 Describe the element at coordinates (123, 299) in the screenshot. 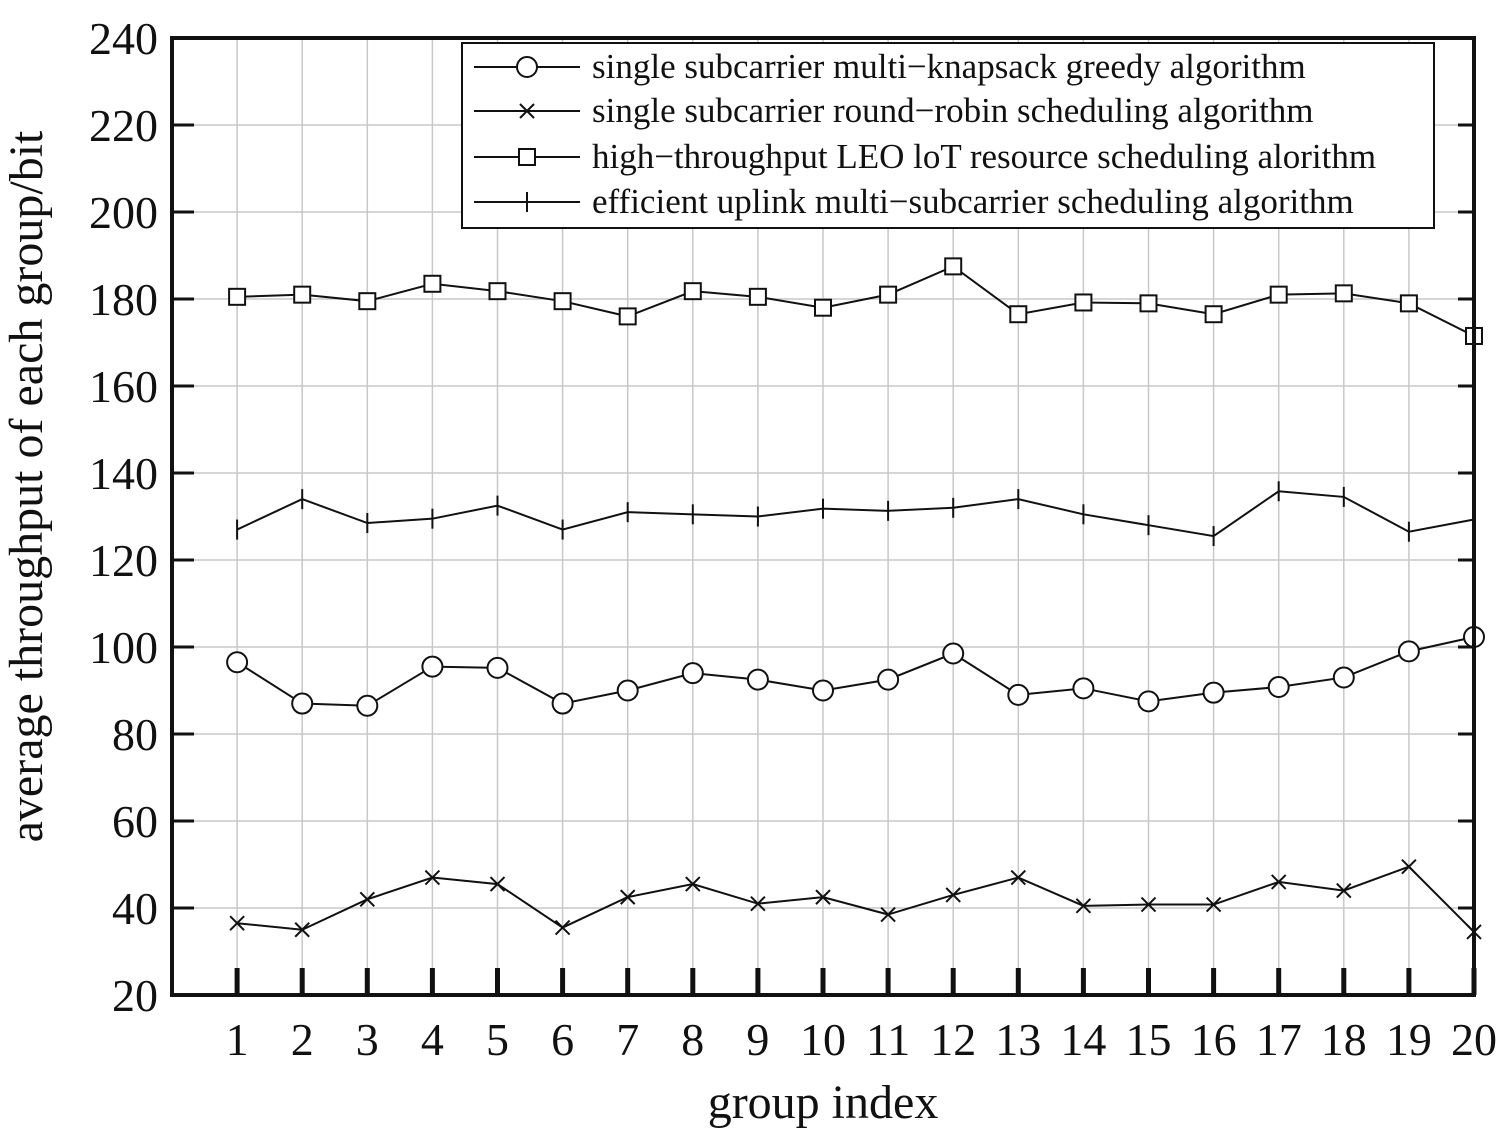

I see `y-tick-label: 180` at that location.